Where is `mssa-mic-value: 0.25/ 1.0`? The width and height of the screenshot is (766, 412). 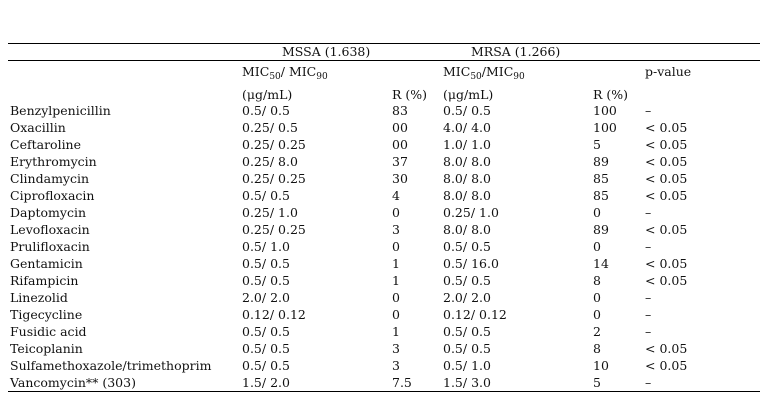 mssa-mic-value: 0.25/ 1.0 is located at coordinates (270, 212).